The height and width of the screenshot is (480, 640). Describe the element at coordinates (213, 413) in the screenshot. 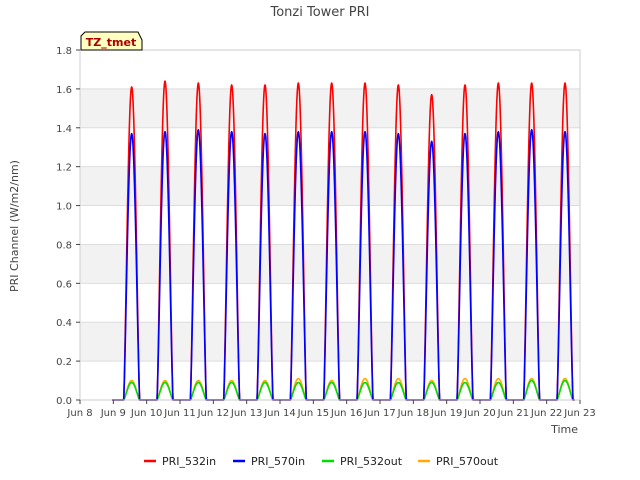

I see `x-tick-label: Jun 12` at that location.